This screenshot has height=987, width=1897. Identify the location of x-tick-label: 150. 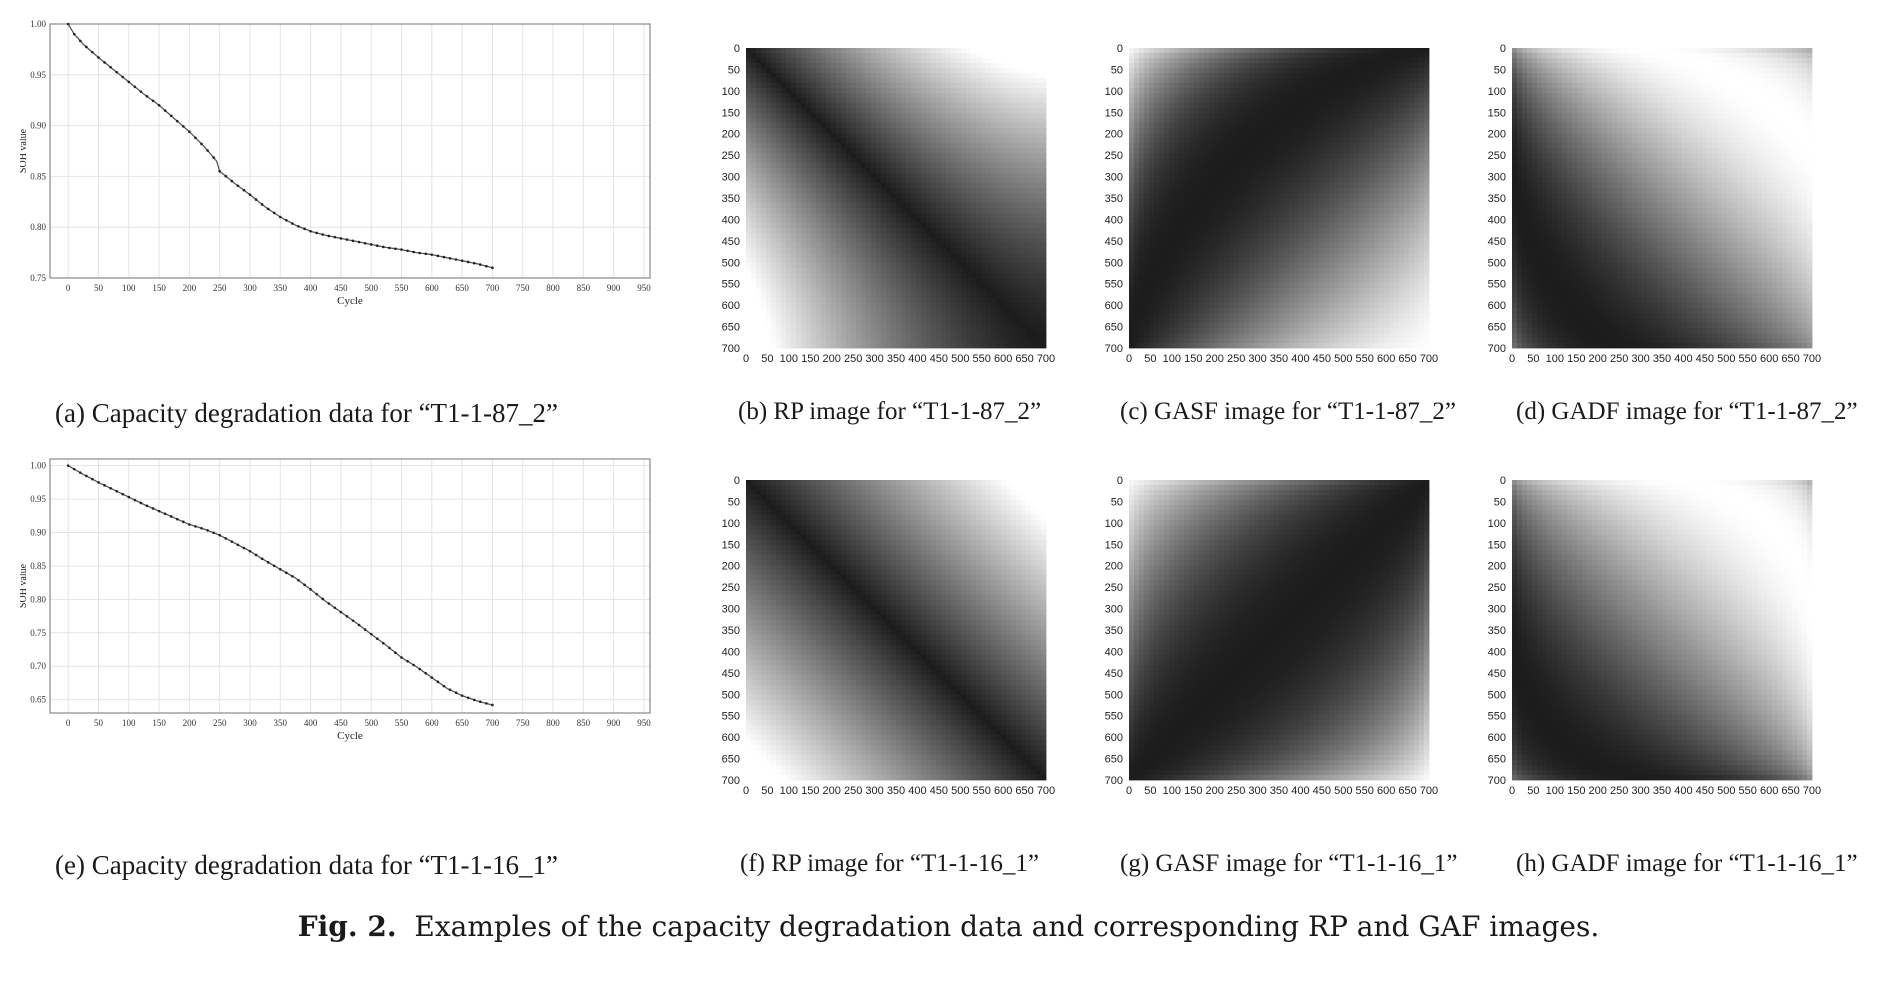
(810, 359).